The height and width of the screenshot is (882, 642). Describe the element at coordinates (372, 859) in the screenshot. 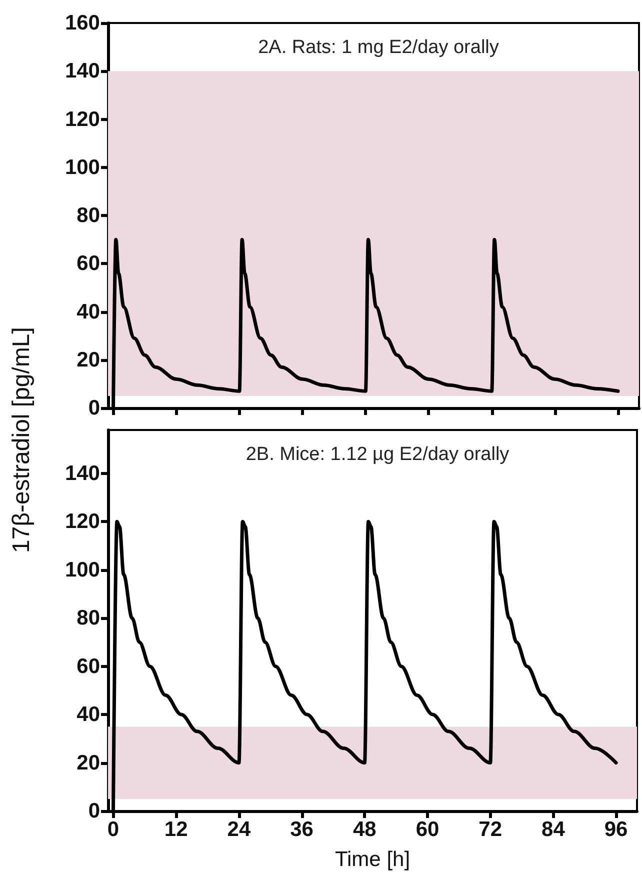

I see `x-axis-title: Time [h]` at that location.